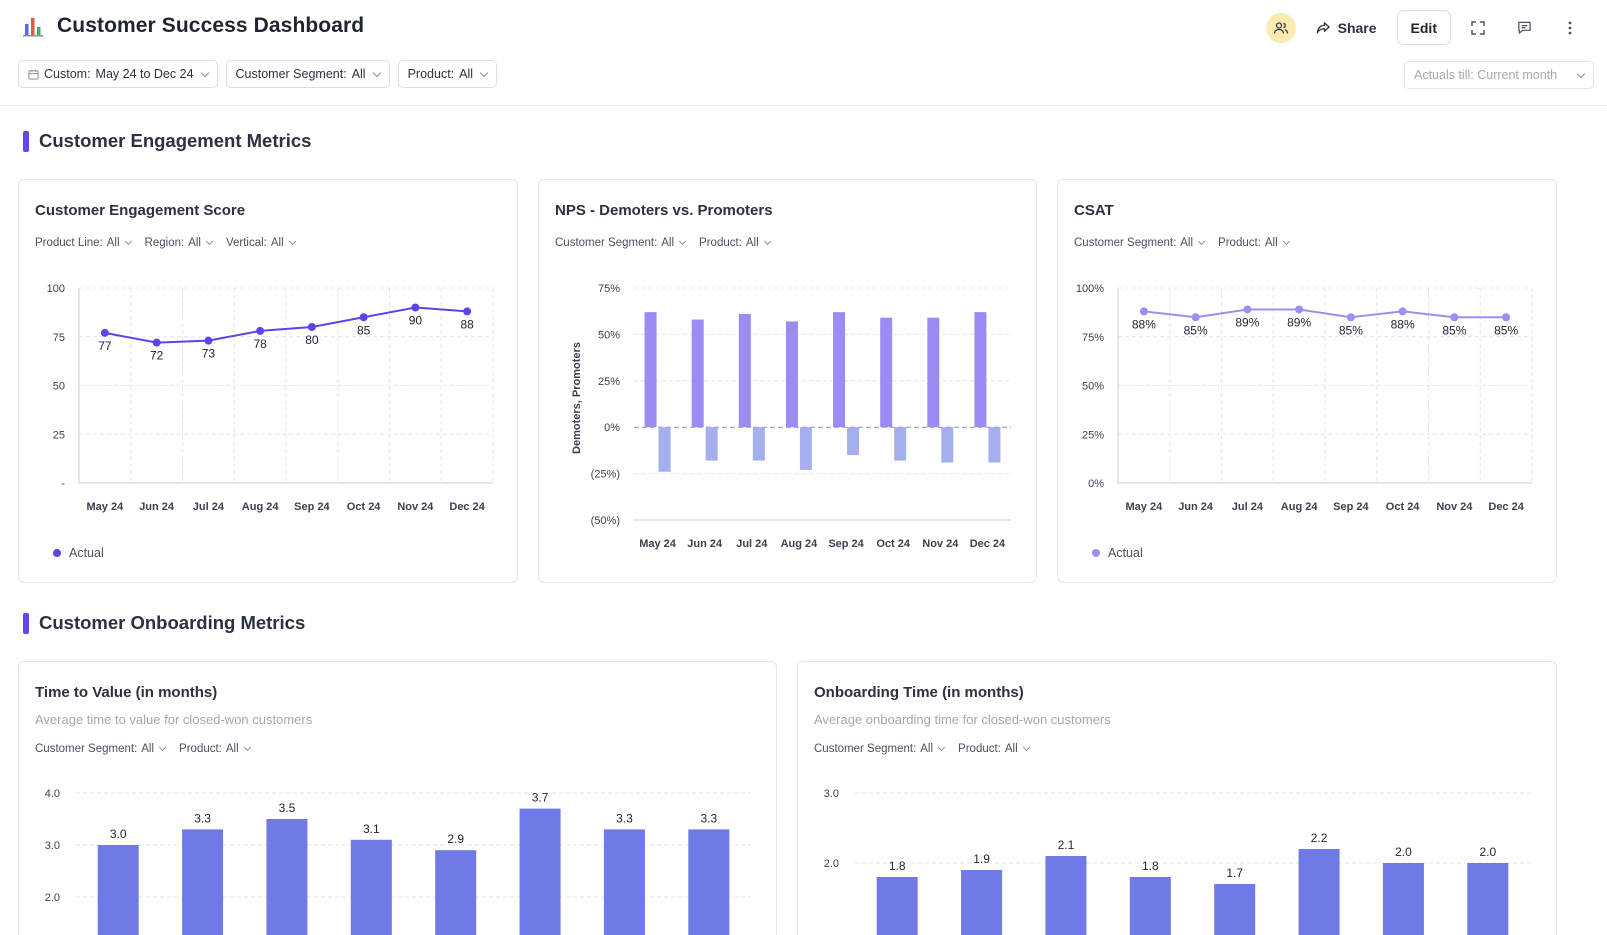  Describe the element at coordinates (106, 507) in the screenshot. I see `x-tick-label: May 24` at that location.